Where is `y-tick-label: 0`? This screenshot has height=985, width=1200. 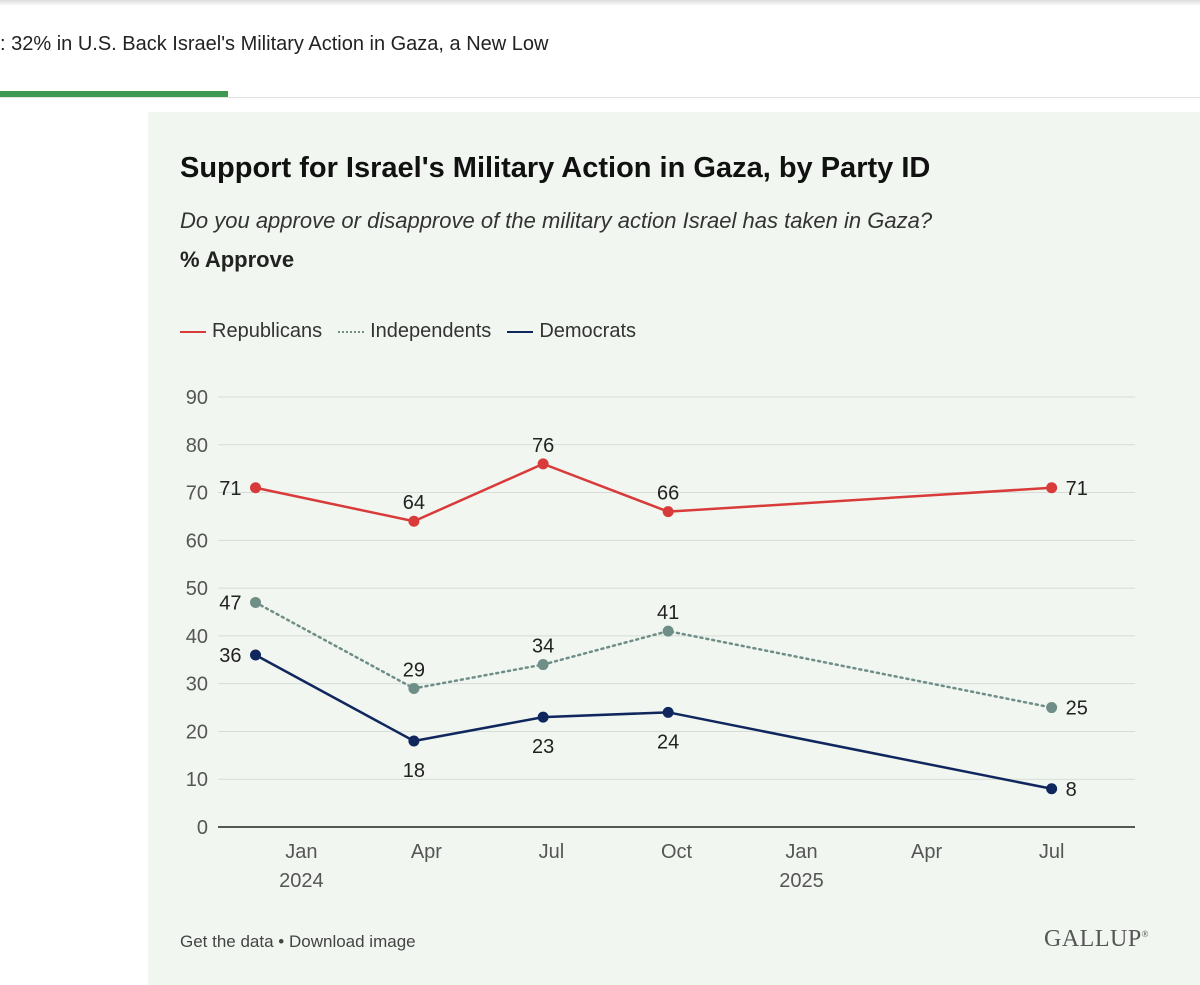
y-tick-label: 0 is located at coordinates (202, 828).